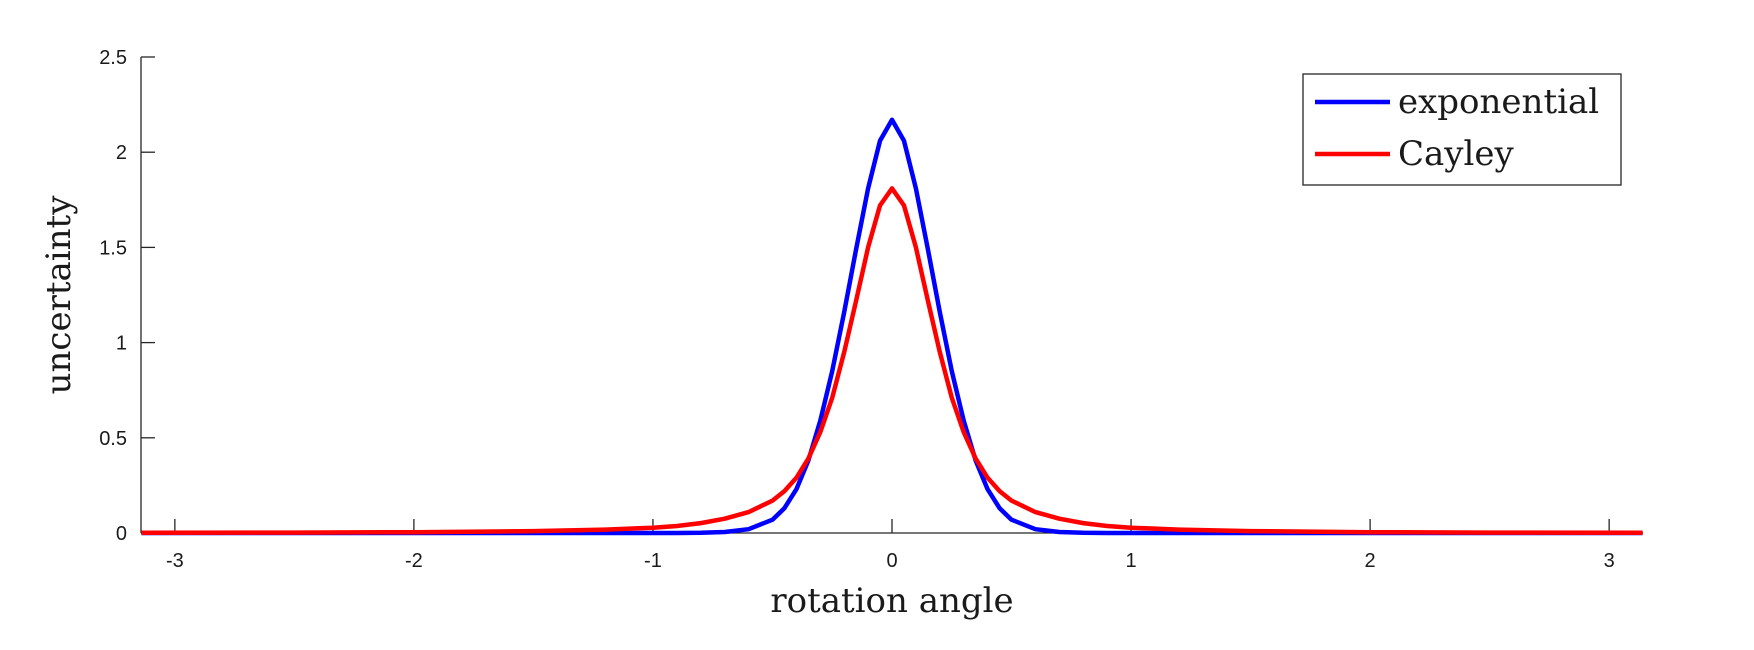 This screenshot has width=1754, height=650. What do you see at coordinates (121, 344) in the screenshot?
I see `y-tick-label: 1` at bounding box center [121, 344].